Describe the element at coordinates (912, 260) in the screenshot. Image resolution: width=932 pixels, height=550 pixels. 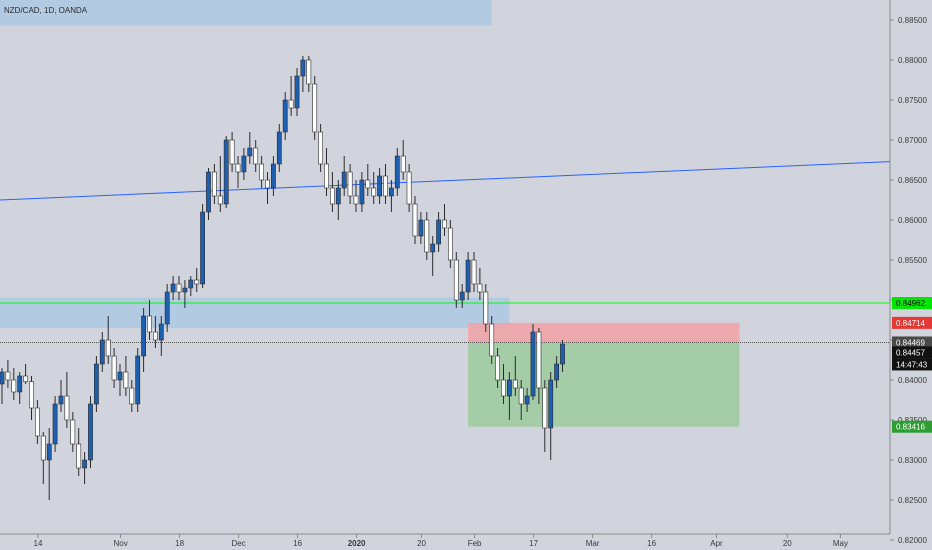
I see `price-tick-label: 0.85500` at that location.